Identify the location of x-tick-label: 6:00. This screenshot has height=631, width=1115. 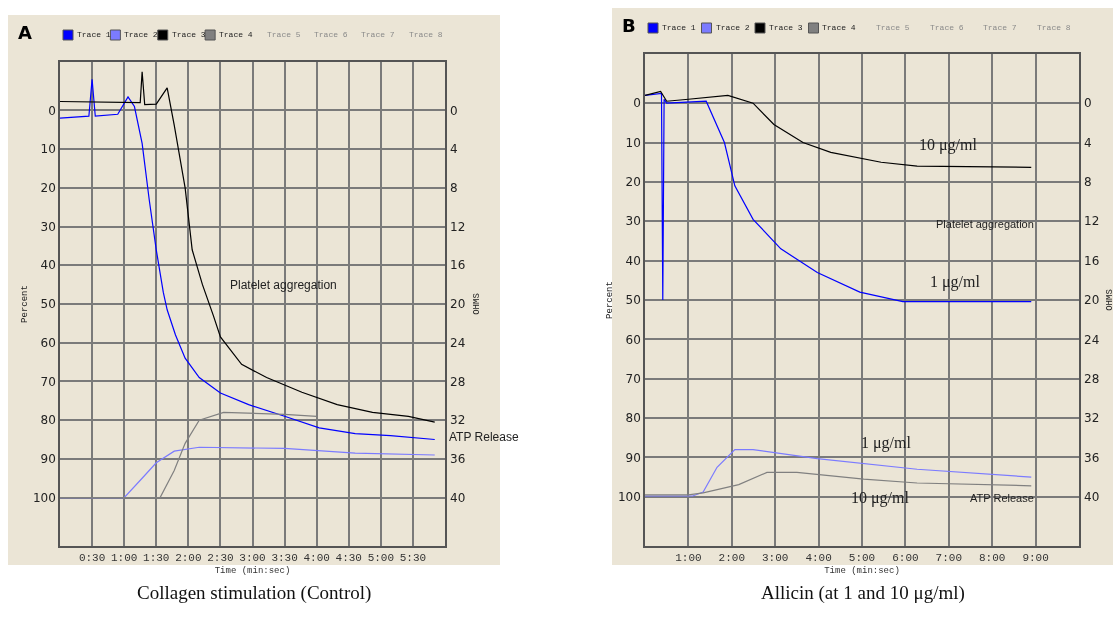
(905, 557).